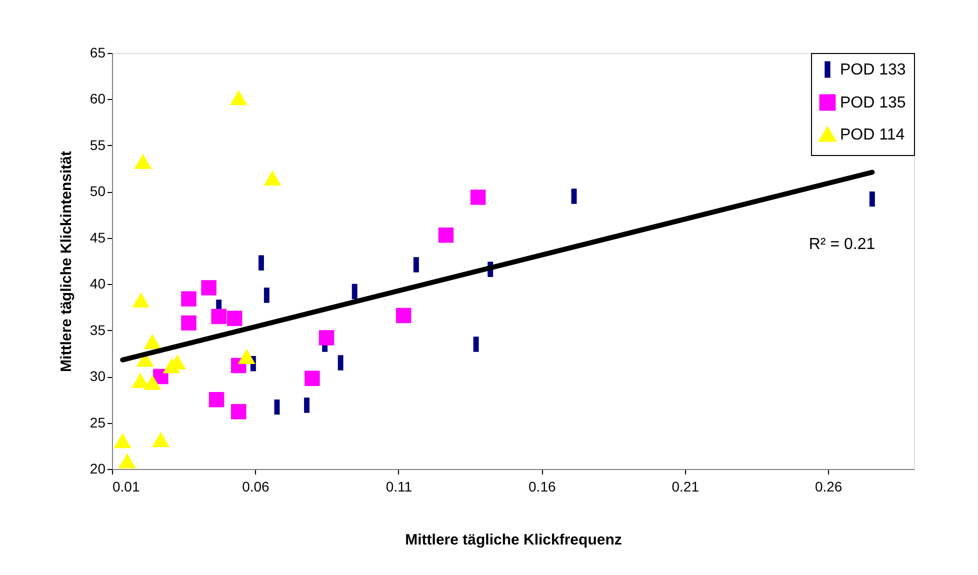 The width and height of the screenshot is (978, 575). I want to click on y-tick-label: 25, so click(98, 422).